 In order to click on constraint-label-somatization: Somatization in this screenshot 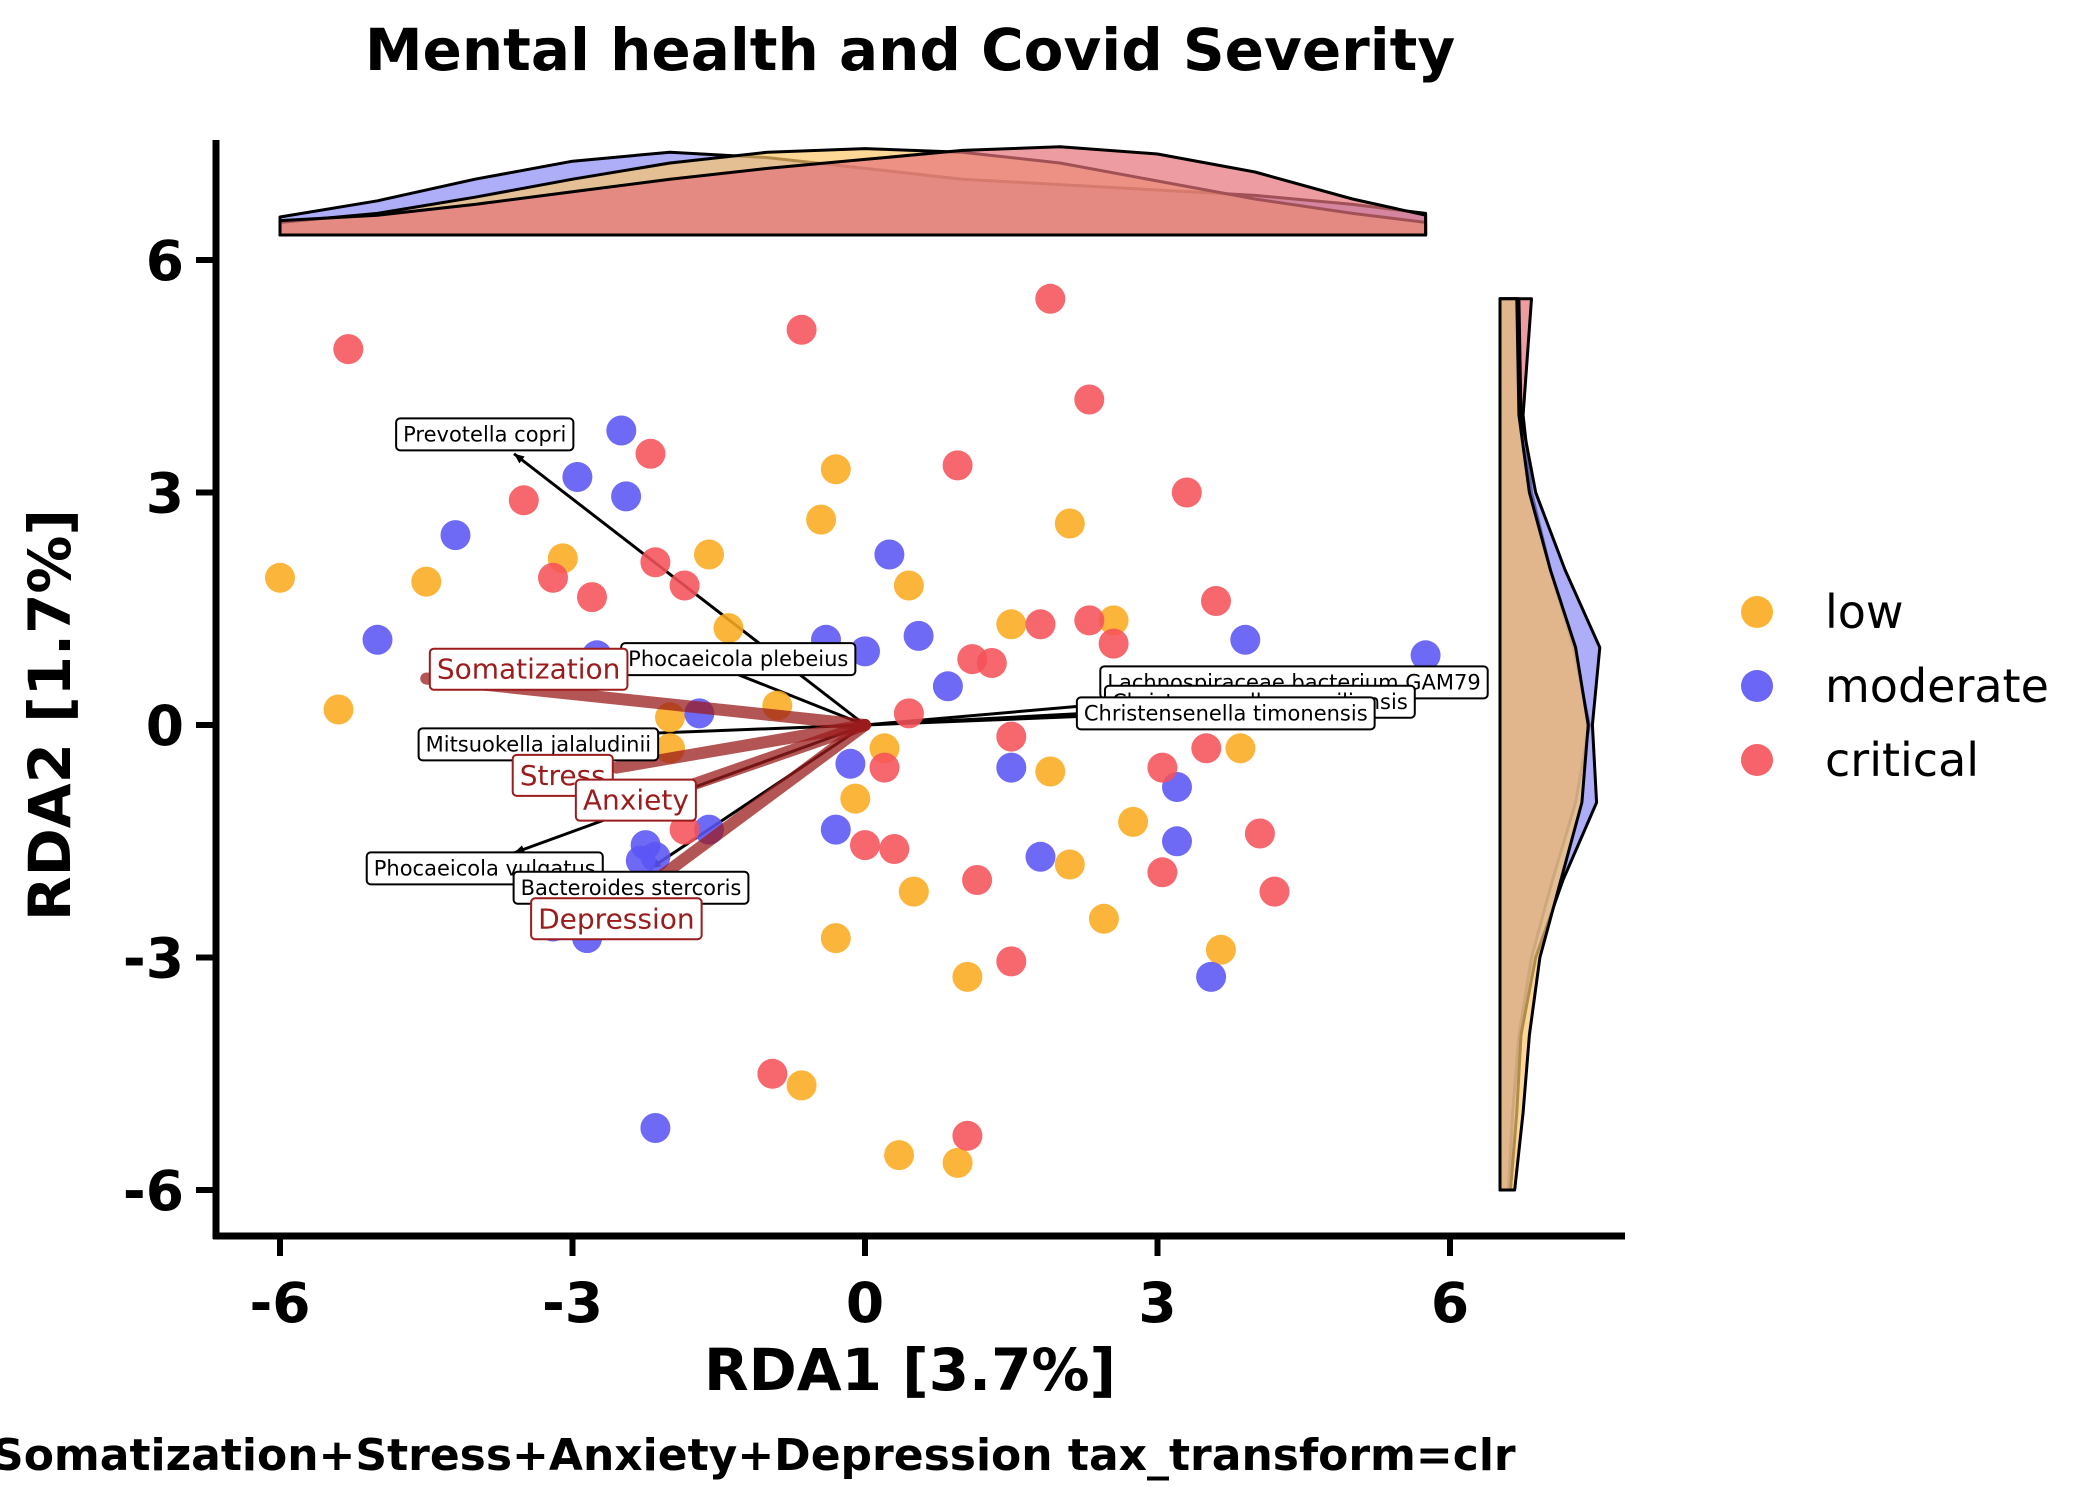, I will do `click(528, 669)`.